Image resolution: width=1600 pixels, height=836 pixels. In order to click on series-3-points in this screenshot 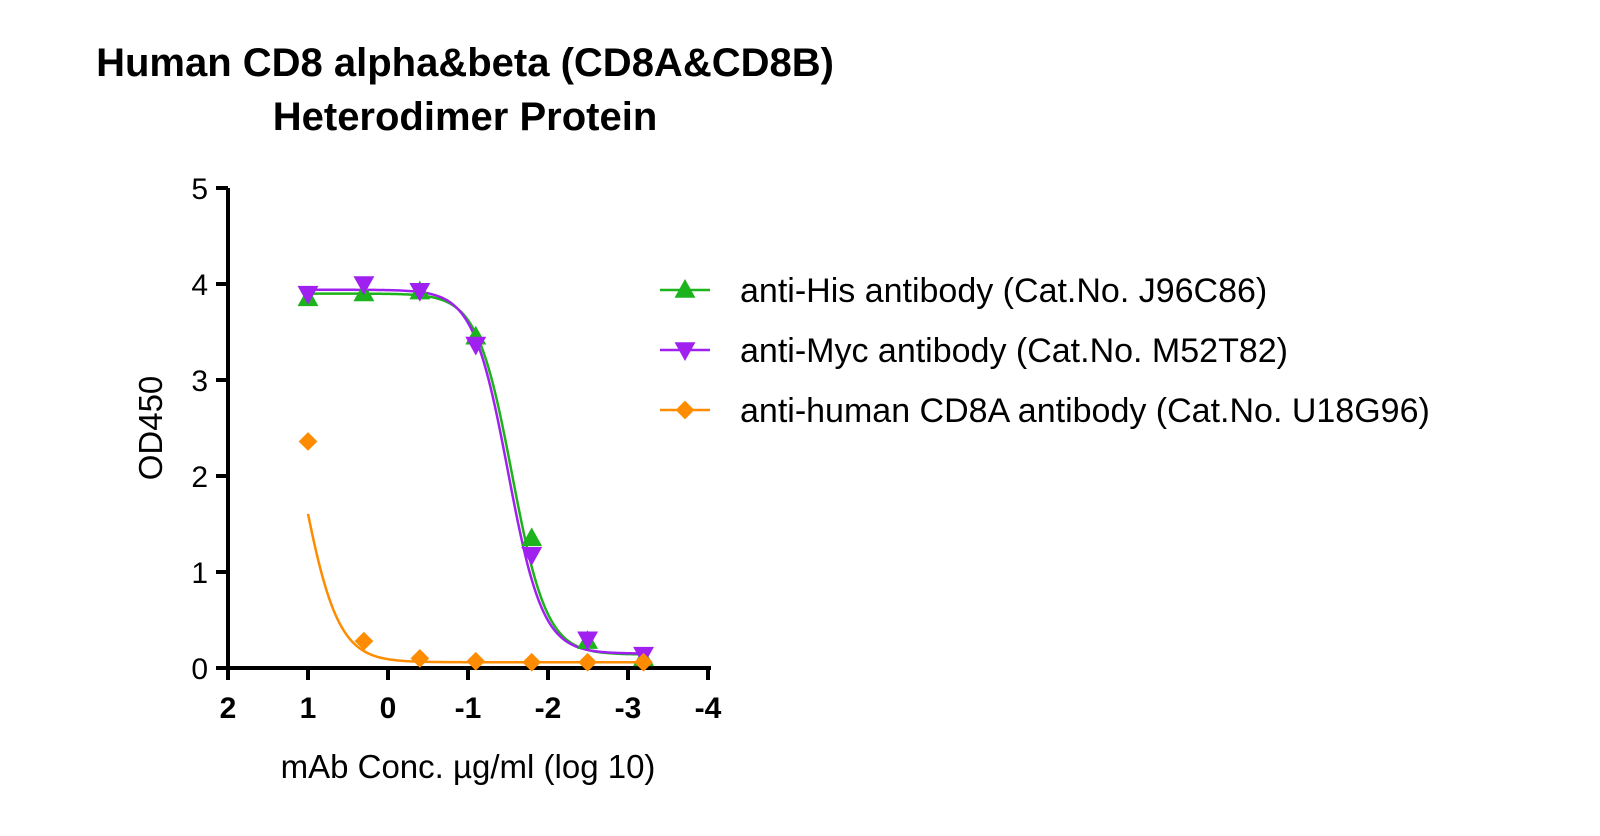, I will do `click(475, 552)`.